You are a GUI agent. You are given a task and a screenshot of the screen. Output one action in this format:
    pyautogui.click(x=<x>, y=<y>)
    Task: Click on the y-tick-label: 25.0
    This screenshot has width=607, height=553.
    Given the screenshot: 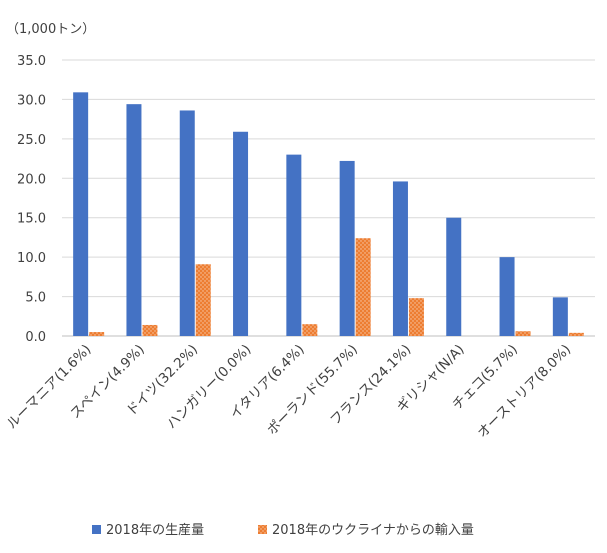 What is the action you would take?
    pyautogui.click(x=31, y=140)
    